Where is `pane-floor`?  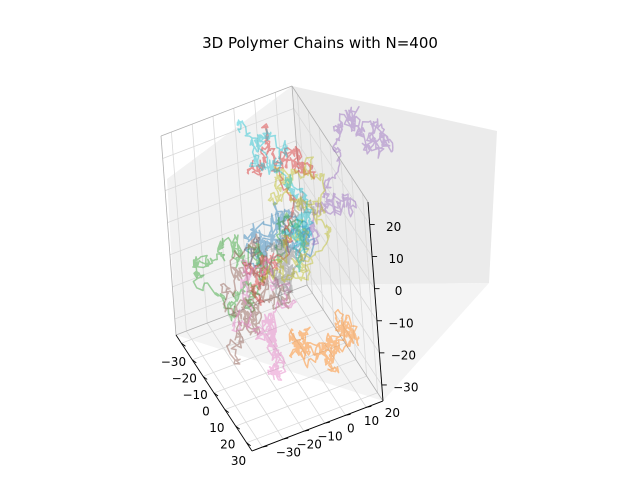 pane-floor is located at coordinates (332, 342).